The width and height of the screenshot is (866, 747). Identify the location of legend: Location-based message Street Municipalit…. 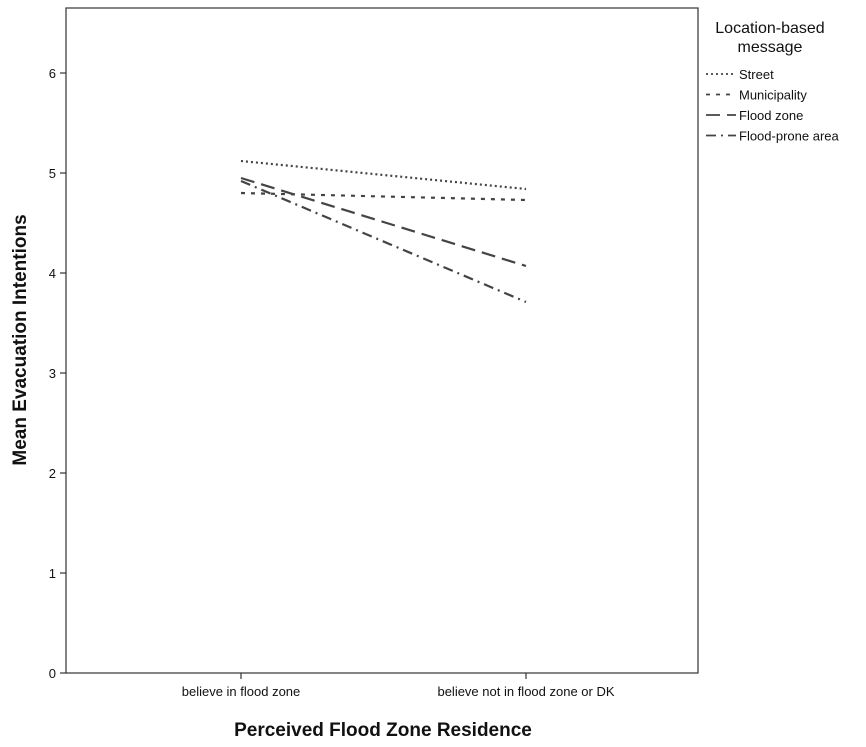
(772, 82).